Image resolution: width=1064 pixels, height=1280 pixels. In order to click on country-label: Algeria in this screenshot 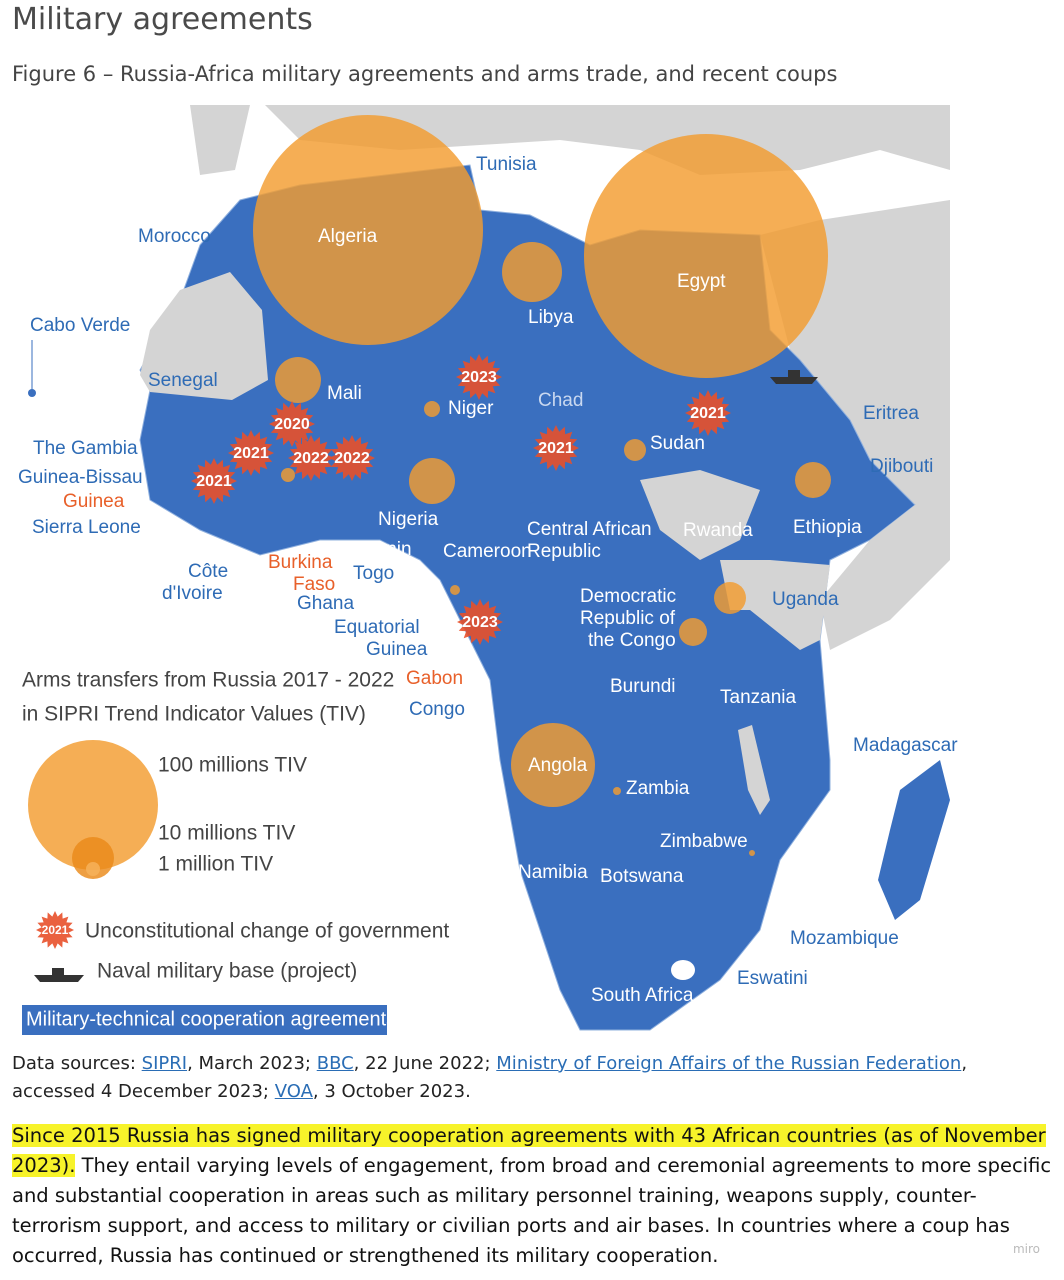, I will do `click(348, 236)`.